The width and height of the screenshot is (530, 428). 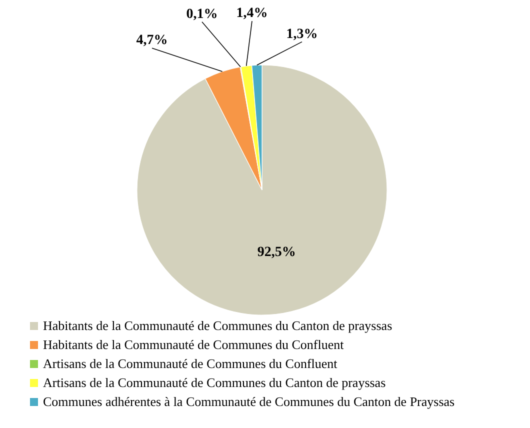 What do you see at coordinates (302, 34) in the screenshot?
I see `data-label: 1,3%` at bounding box center [302, 34].